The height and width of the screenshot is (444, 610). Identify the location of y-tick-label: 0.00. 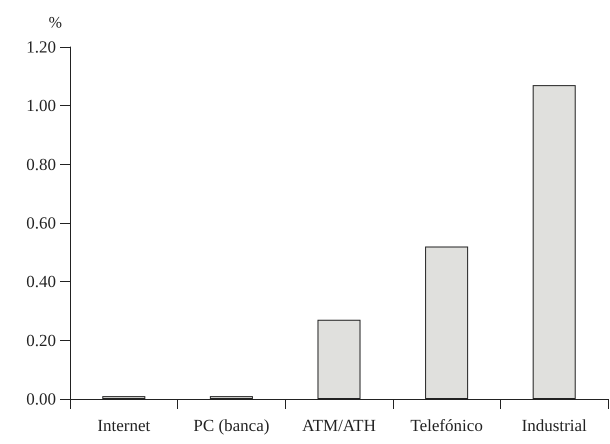
(41, 399).